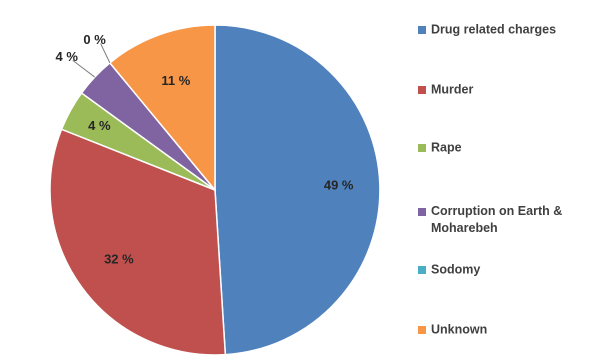  Describe the element at coordinates (452, 89) in the screenshot. I see `legend-label-murder: Murder` at that location.